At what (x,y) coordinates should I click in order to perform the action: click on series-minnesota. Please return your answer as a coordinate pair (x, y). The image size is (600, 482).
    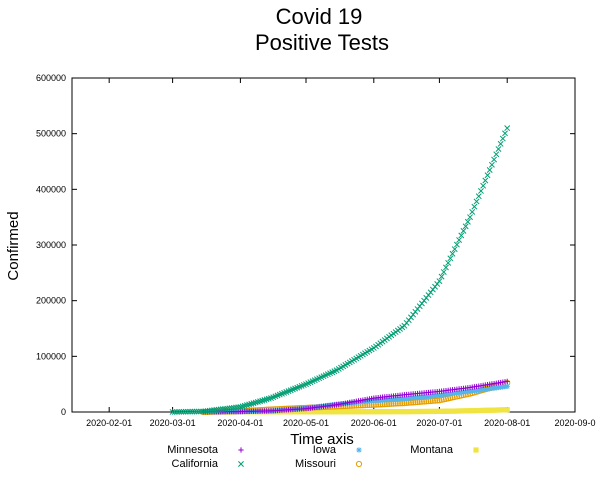
    Looking at the image, I should click on (355, 396).